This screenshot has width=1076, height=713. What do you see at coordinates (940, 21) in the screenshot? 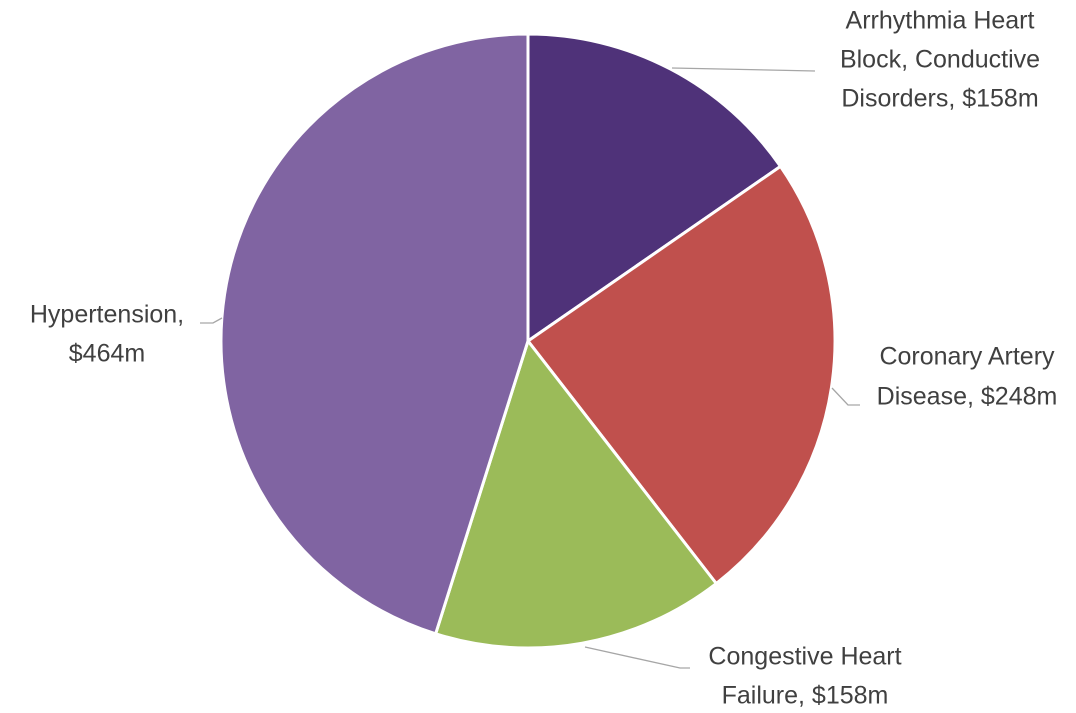
I see `data-label: Arrhythmia Heart` at bounding box center [940, 21].